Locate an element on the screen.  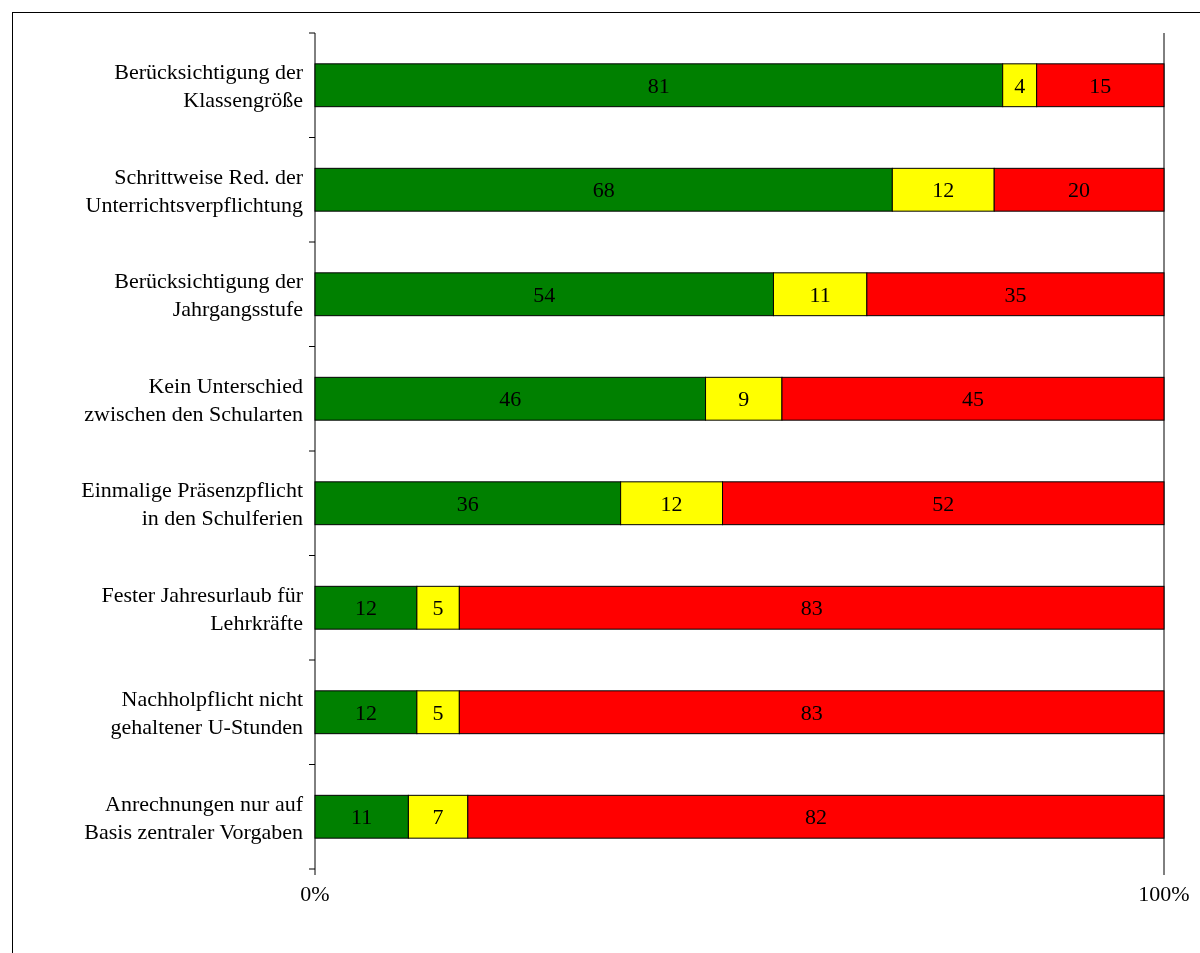
data-label: 45 is located at coordinates (972, 399).